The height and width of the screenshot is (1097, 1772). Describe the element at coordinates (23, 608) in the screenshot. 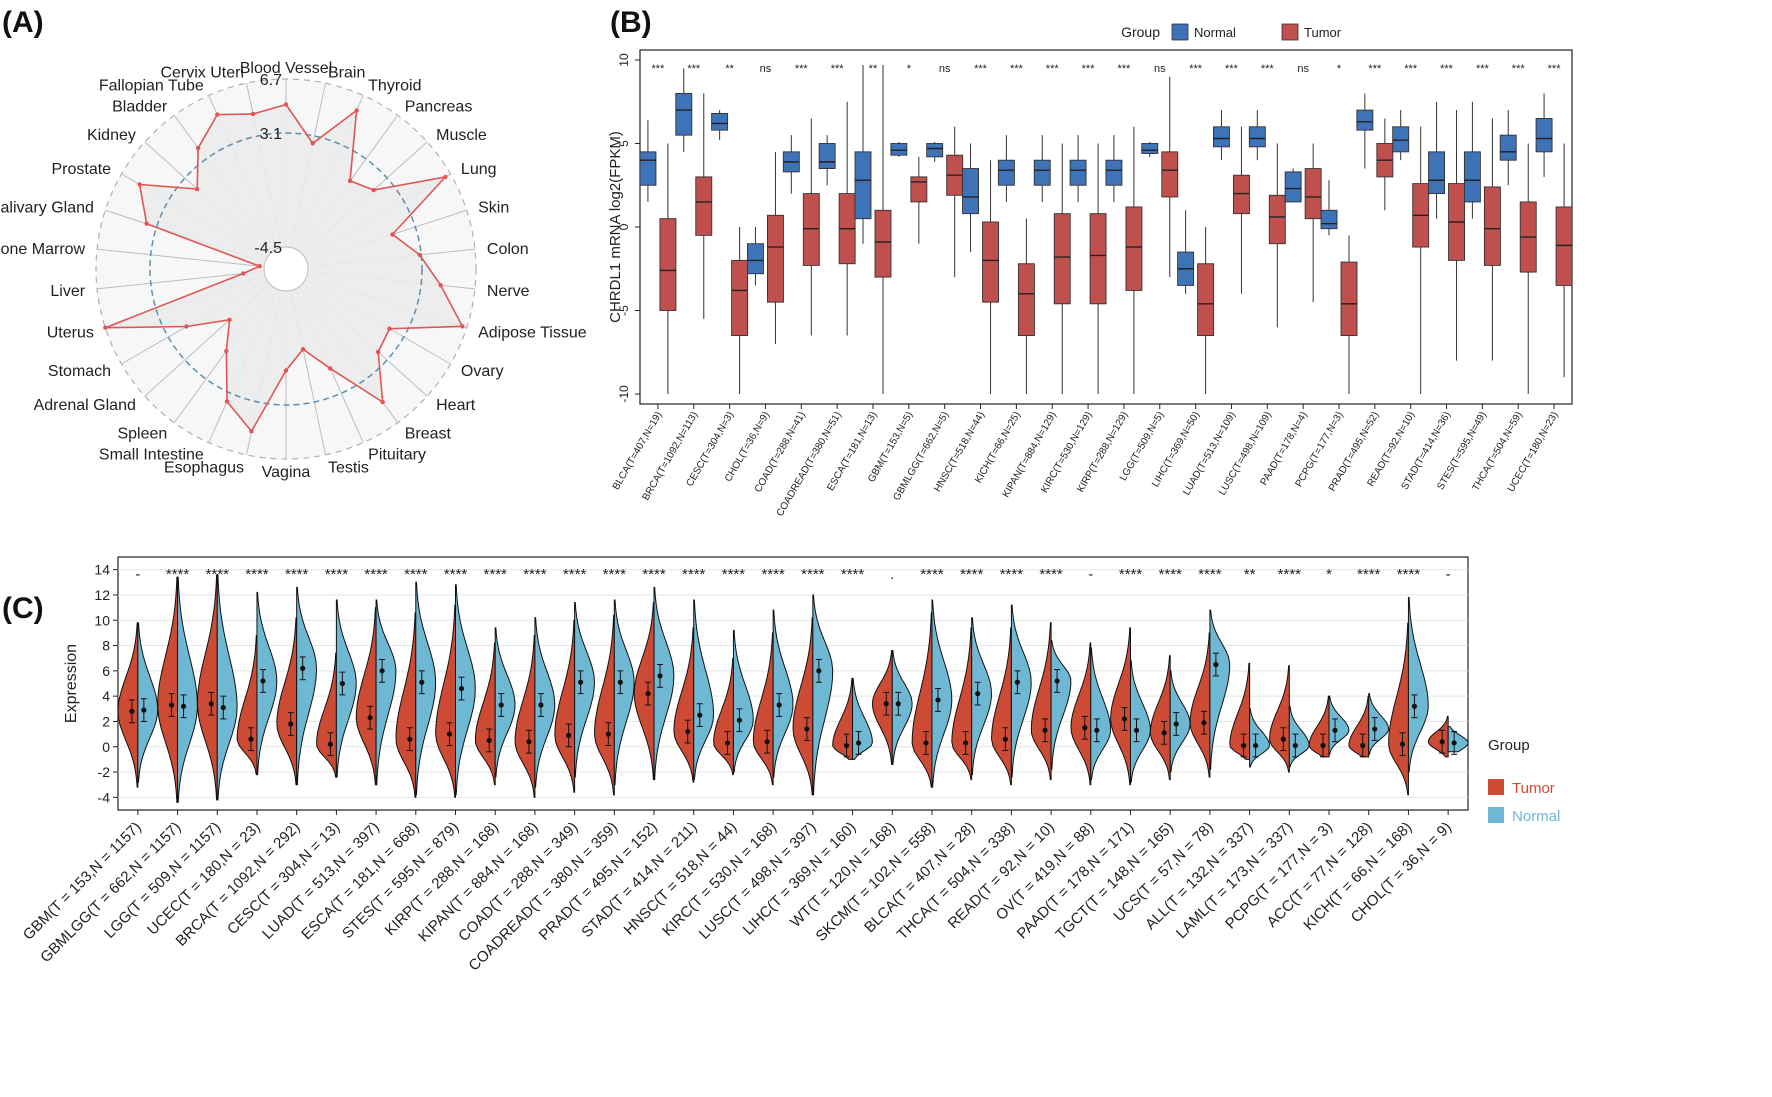

I see `panel-label-c: (C)` at that location.